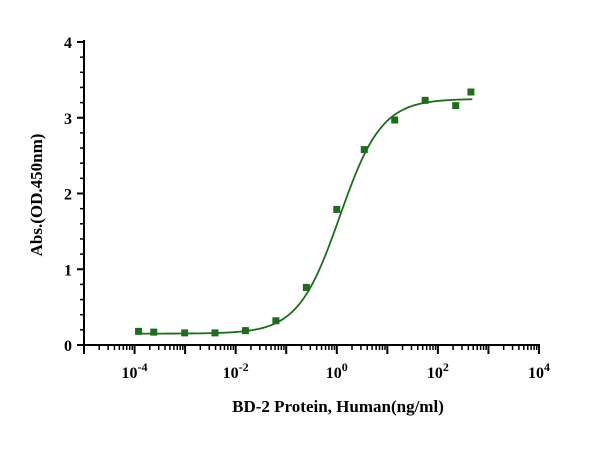 This screenshot has height=466, width=602. Describe the element at coordinates (68, 346) in the screenshot. I see `y-tick-label: 0` at that location.